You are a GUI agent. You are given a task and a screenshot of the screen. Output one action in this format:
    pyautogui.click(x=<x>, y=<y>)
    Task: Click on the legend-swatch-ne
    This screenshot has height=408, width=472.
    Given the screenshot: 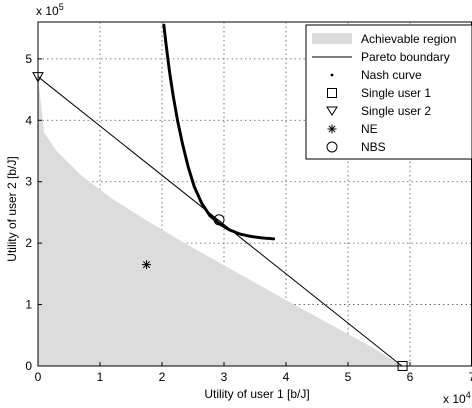 What is the action you would take?
    pyautogui.click(x=332, y=129)
    